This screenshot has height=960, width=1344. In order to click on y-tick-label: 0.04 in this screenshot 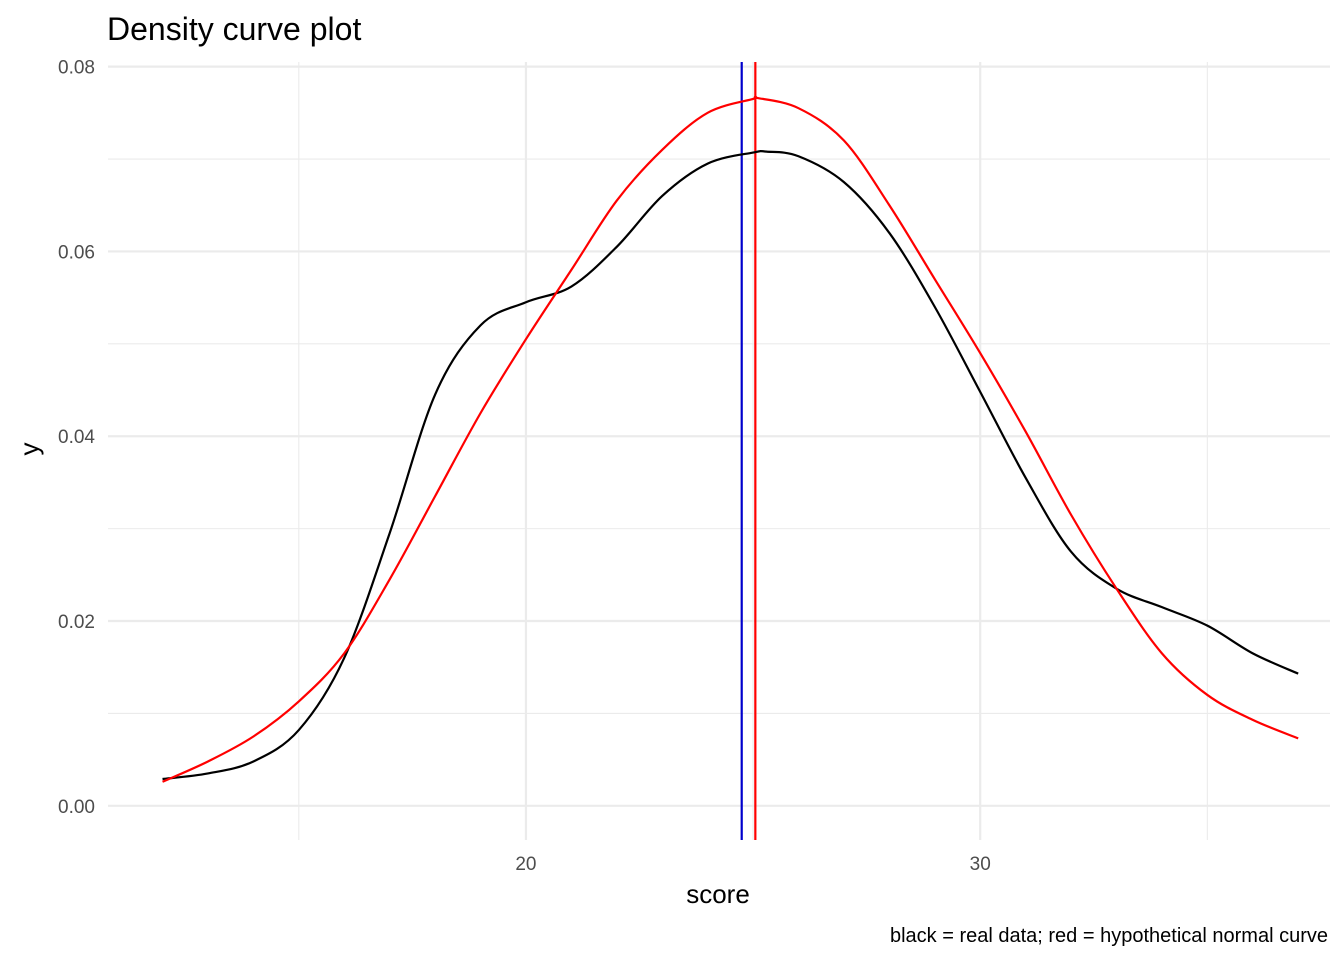, I will do `click(76, 437)`.